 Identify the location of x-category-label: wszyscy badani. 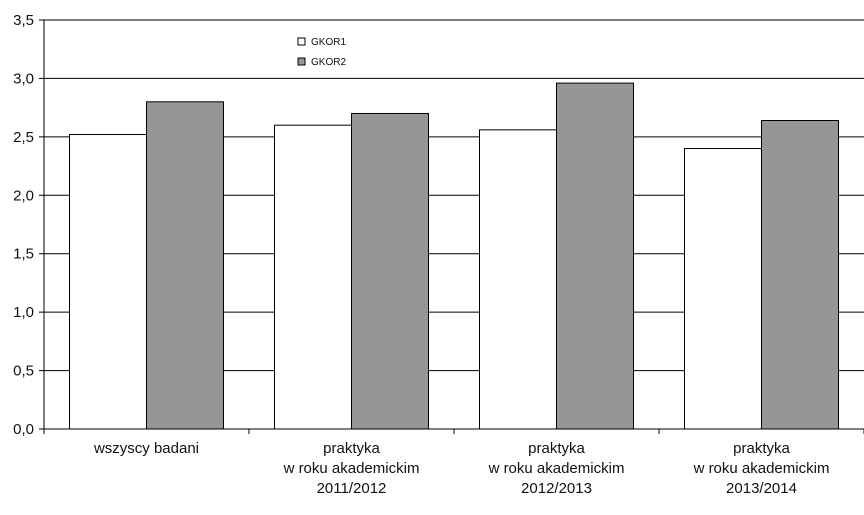
(146, 448).